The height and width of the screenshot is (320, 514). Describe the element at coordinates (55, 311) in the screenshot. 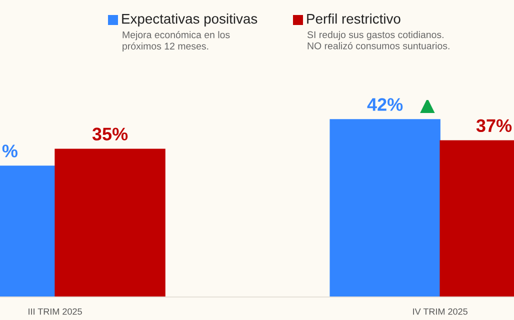

I see `x-tick-label: III TRIM 2025` at that location.